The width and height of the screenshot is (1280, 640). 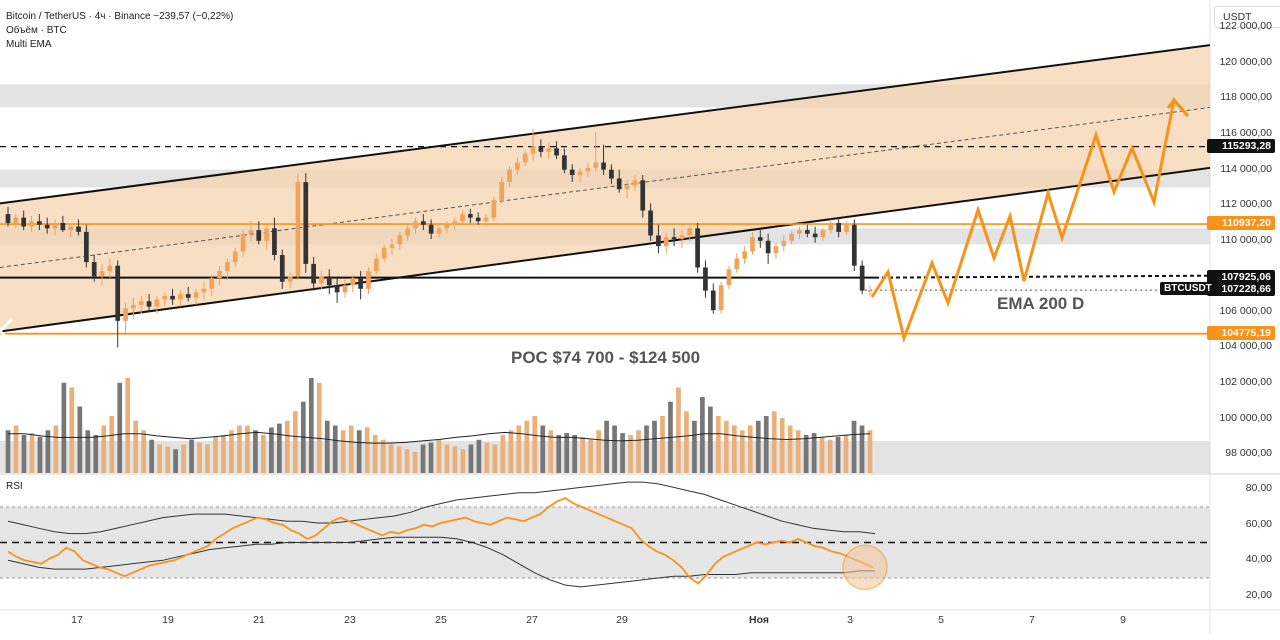 What do you see at coordinates (1241, 223) in the screenshot?
I see `price-label: 110937,20` at bounding box center [1241, 223].